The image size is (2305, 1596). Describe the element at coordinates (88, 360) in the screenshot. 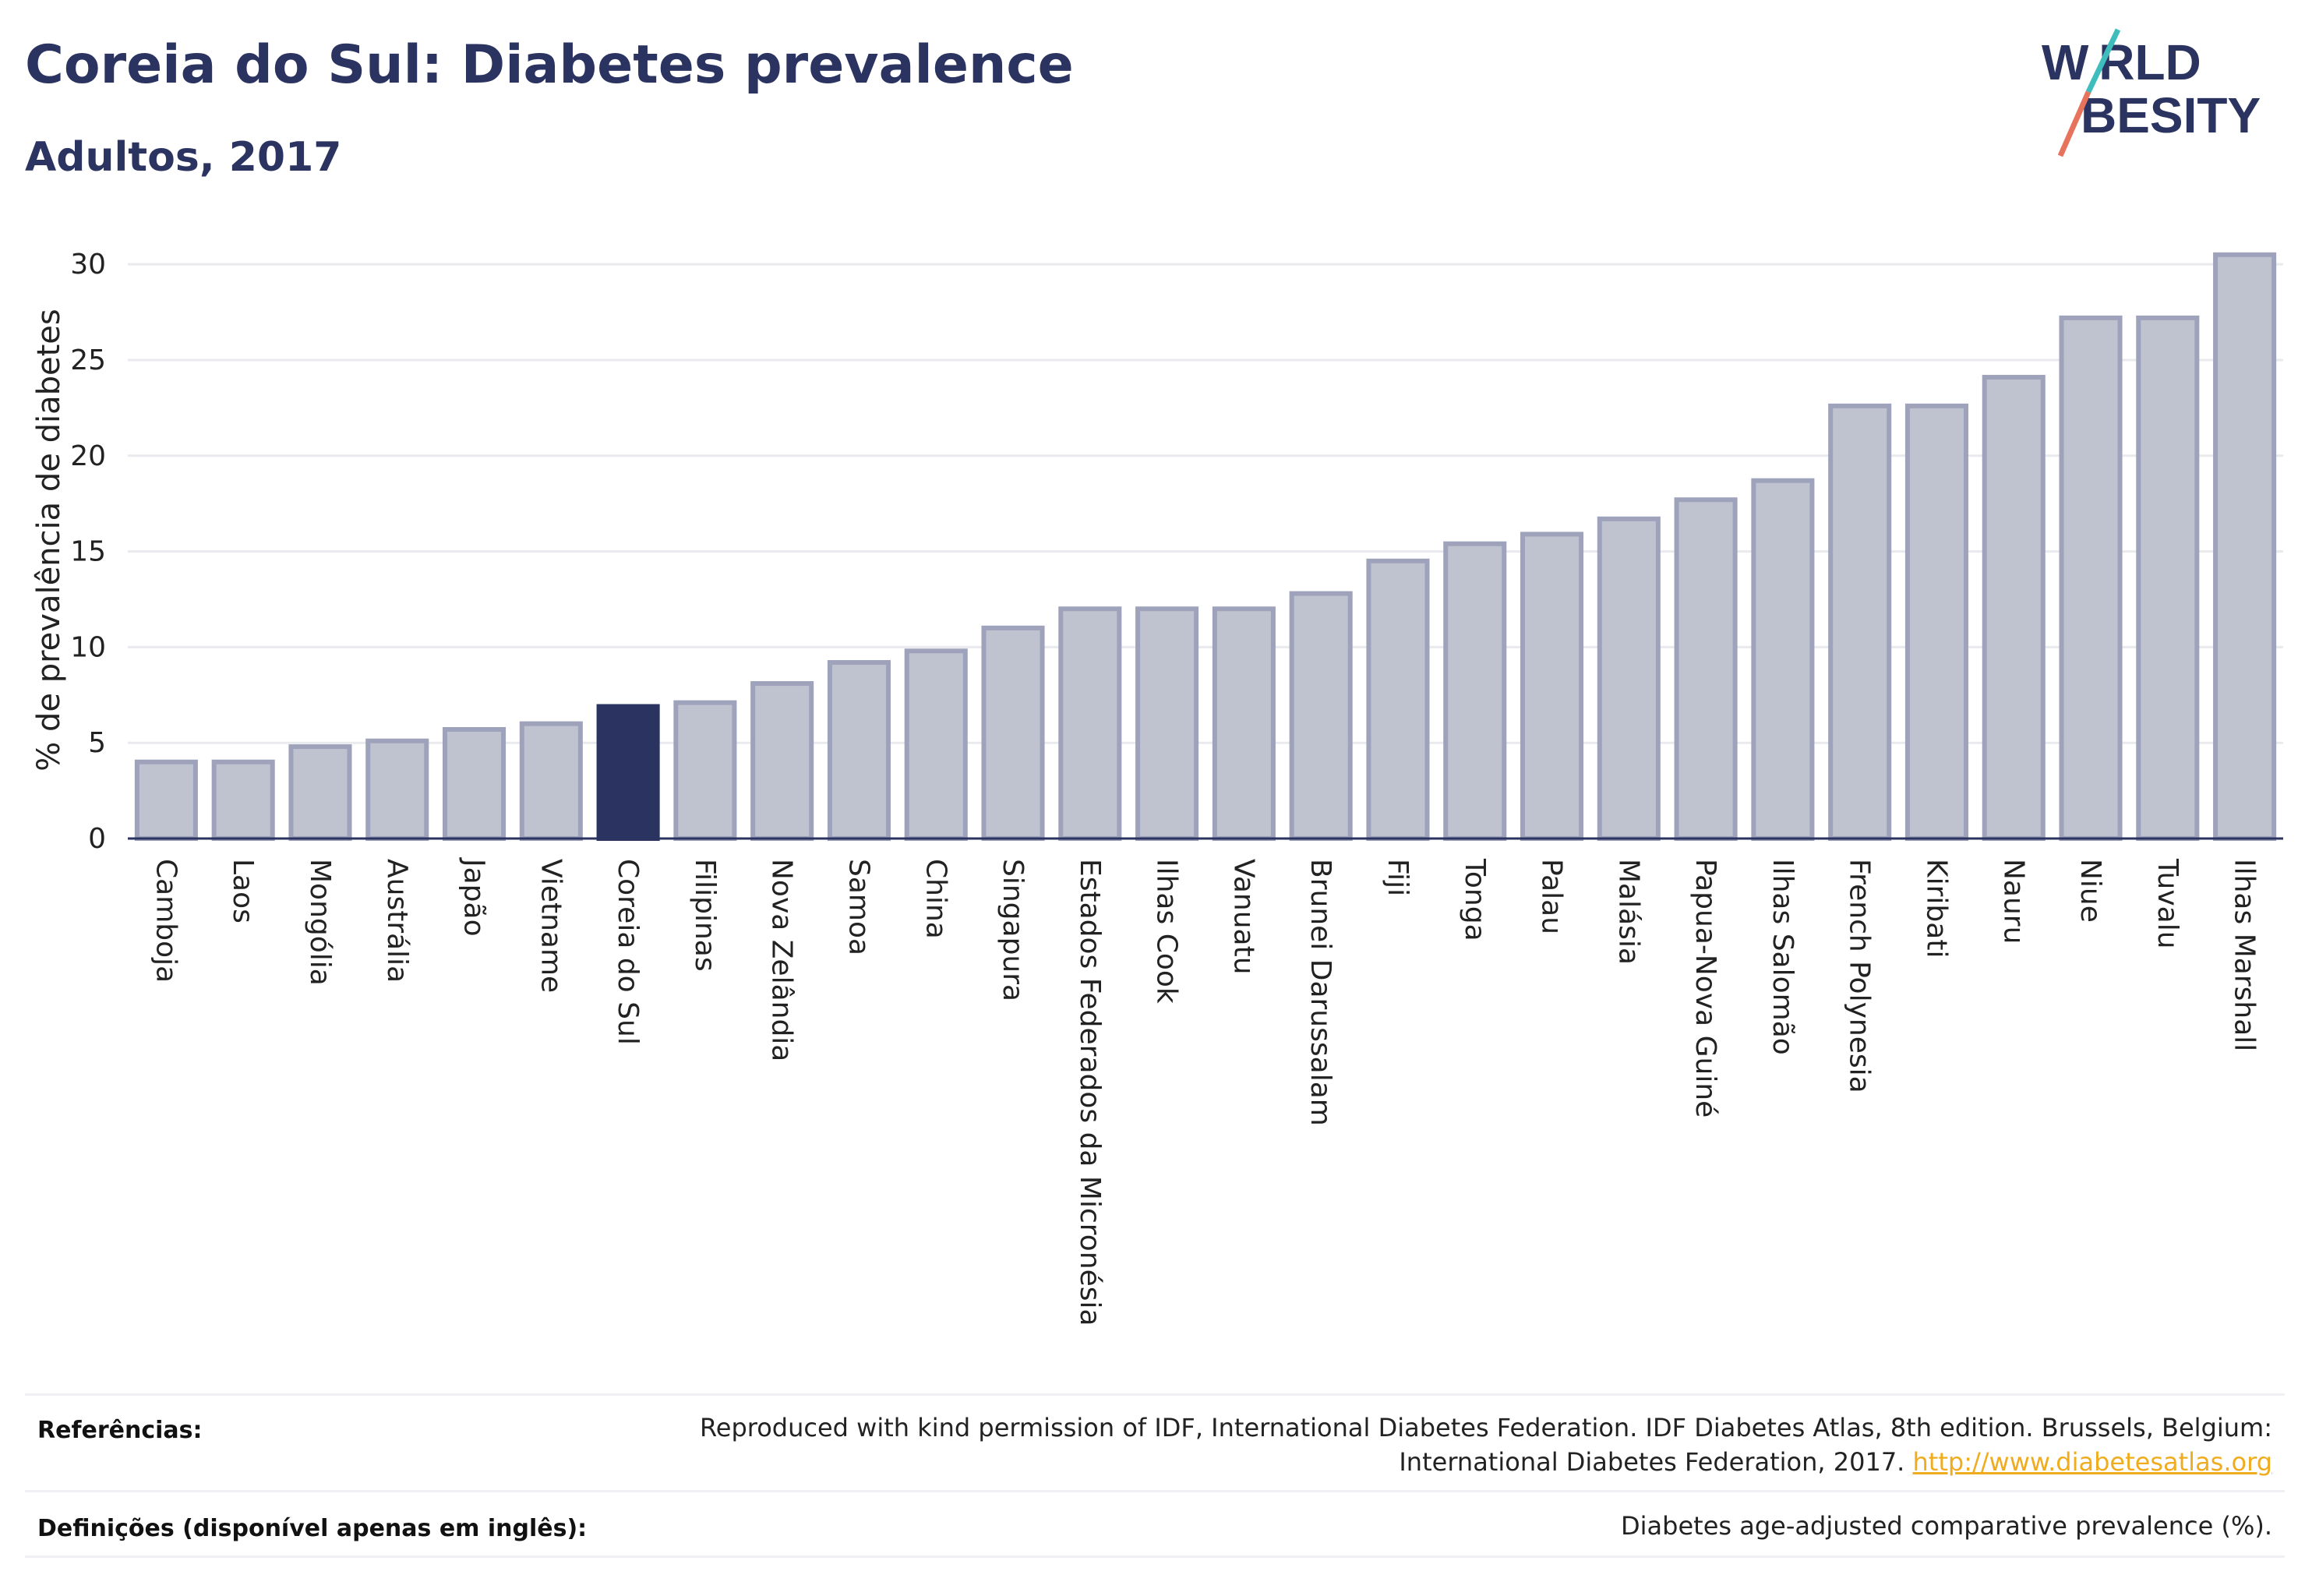

I see `y-tick-label: 25` at that location.